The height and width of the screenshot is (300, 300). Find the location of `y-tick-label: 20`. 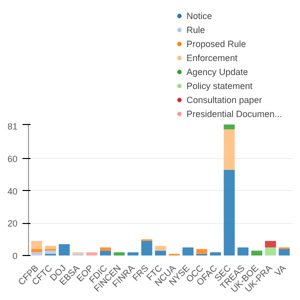

y-tick-label: 20 is located at coordinates (12, 223).